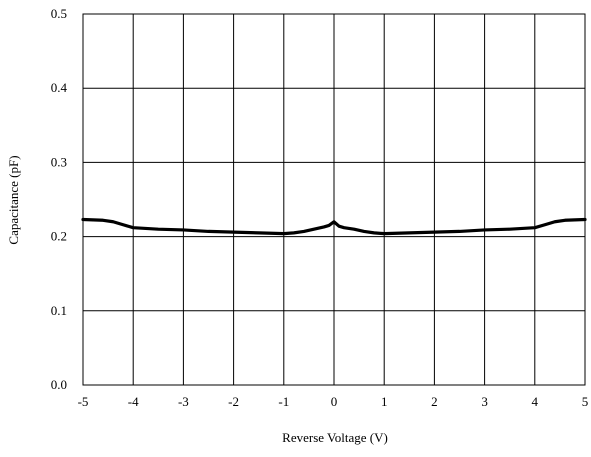 Image resolution: width=591 pixels, height=457 pixels. What do you see at coordinates (233, 401) in the screenshot?
I see `x-tick-label: -2` at bounding box center [233, 401].